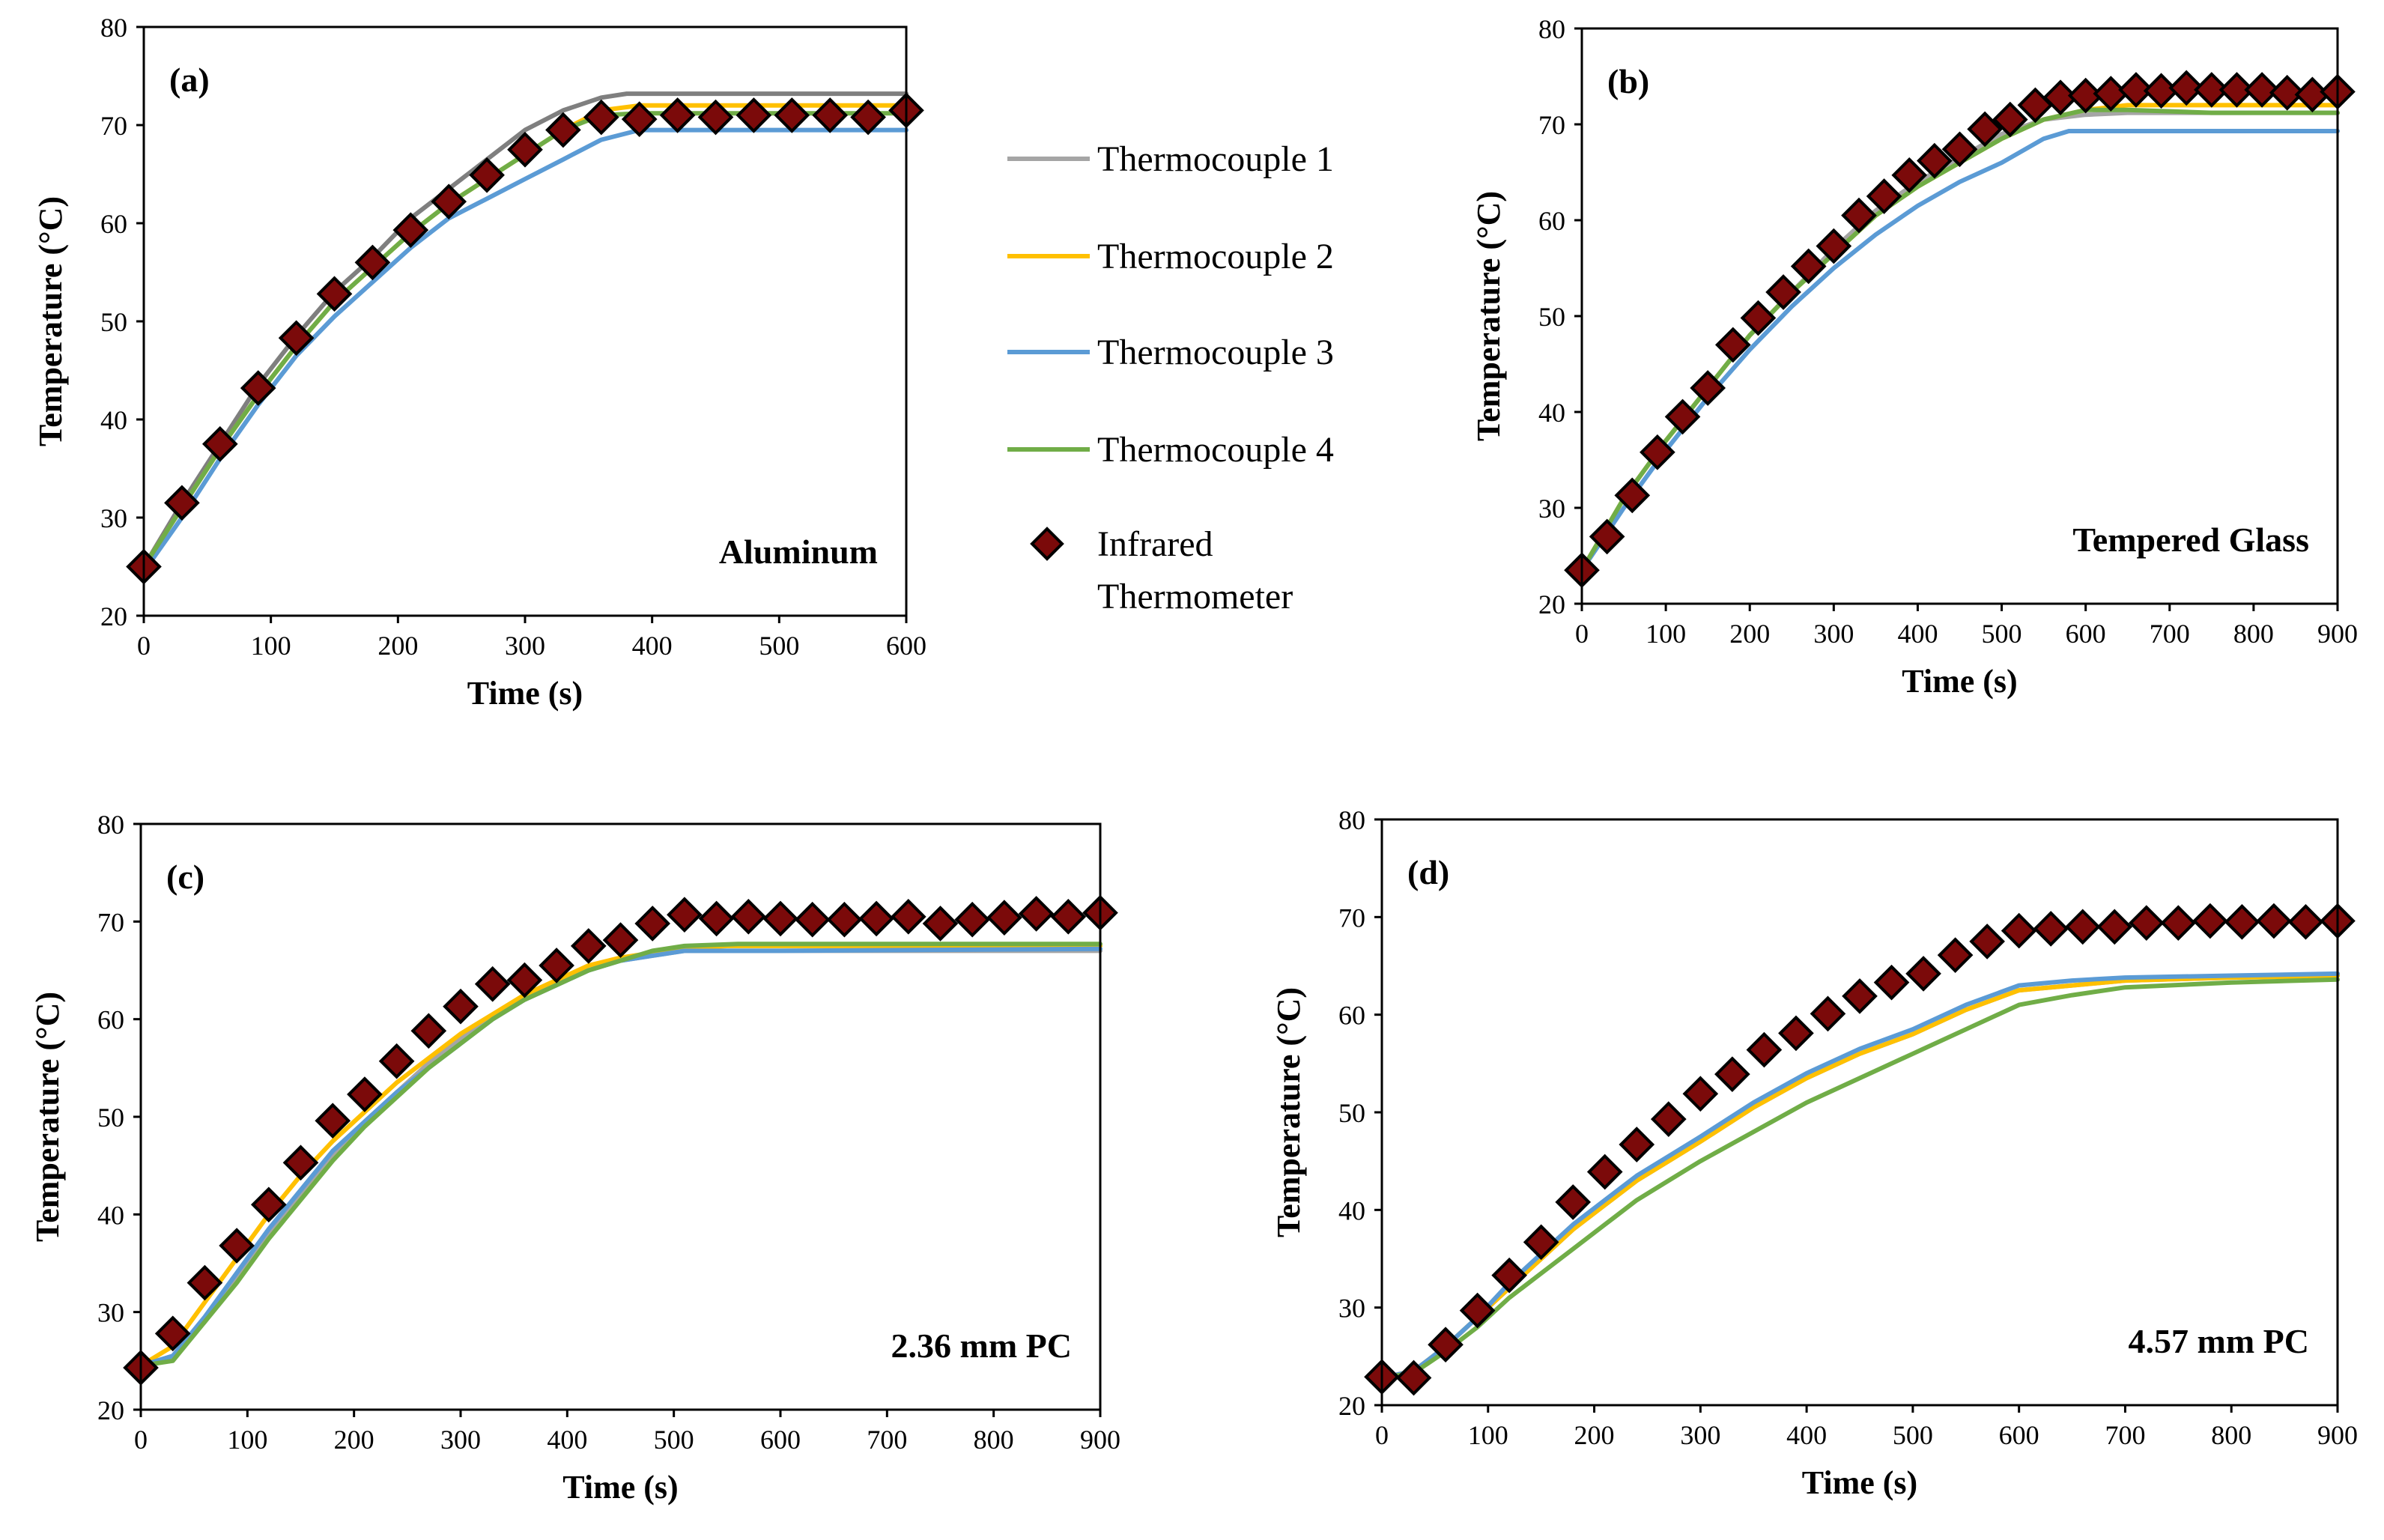 The image size is (2384, 1540). What do you see at coordinates (114, 420) in the screenshot?
I see `y-tick-label: 40` at bounding box center [114, 420].